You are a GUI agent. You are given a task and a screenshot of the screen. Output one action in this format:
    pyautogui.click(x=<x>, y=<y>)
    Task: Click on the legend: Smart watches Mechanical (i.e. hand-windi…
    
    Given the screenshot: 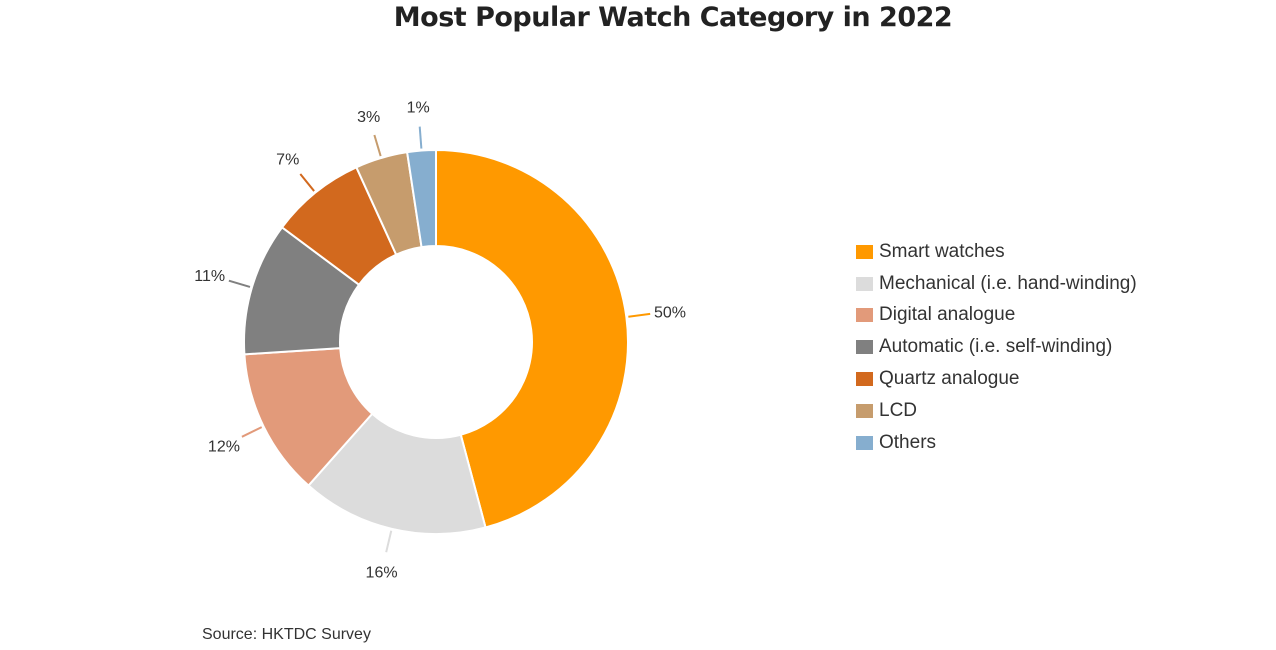 What is the action you would take?
    pyautogui.click(x=996, y=347)
    